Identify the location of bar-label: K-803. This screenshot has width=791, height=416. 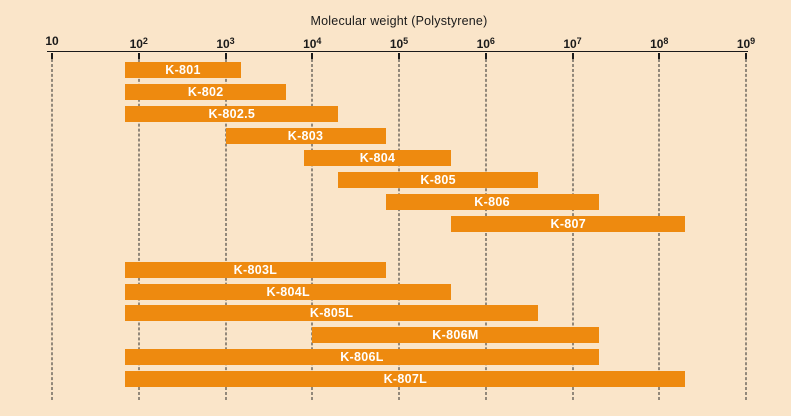
(305, 136).